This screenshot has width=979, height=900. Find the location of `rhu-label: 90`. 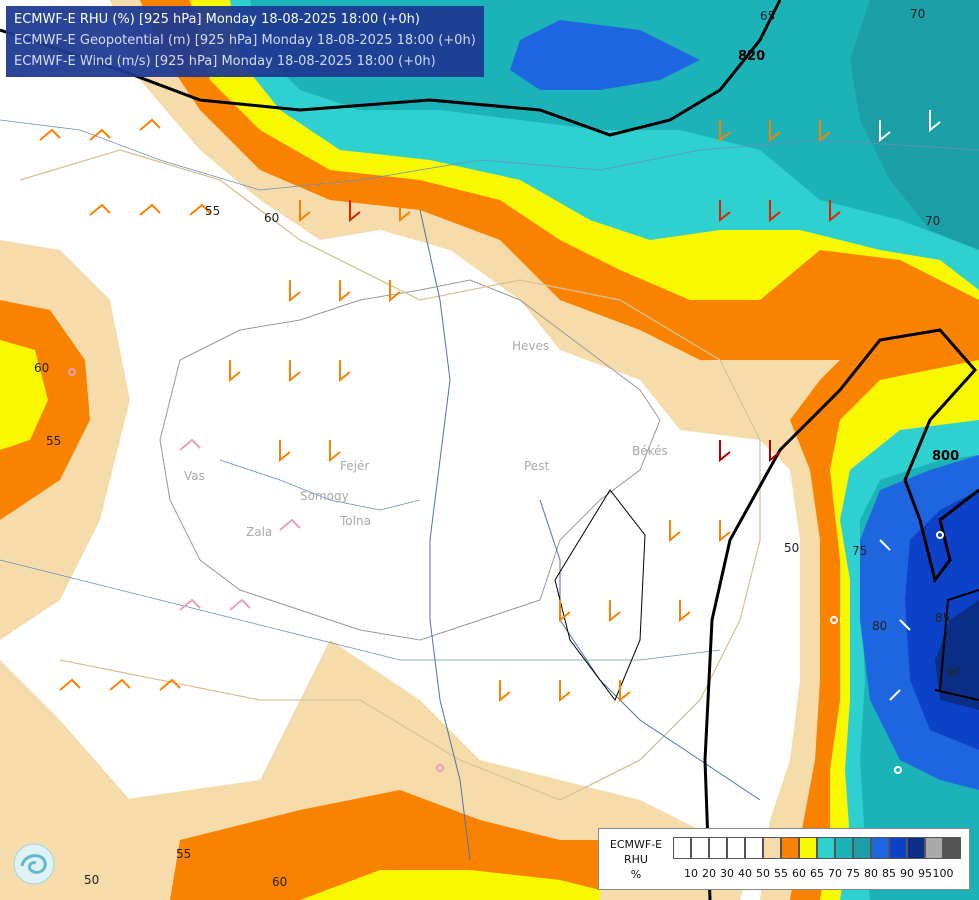

rhu-label: 90 is located at coordinates (953, 672).